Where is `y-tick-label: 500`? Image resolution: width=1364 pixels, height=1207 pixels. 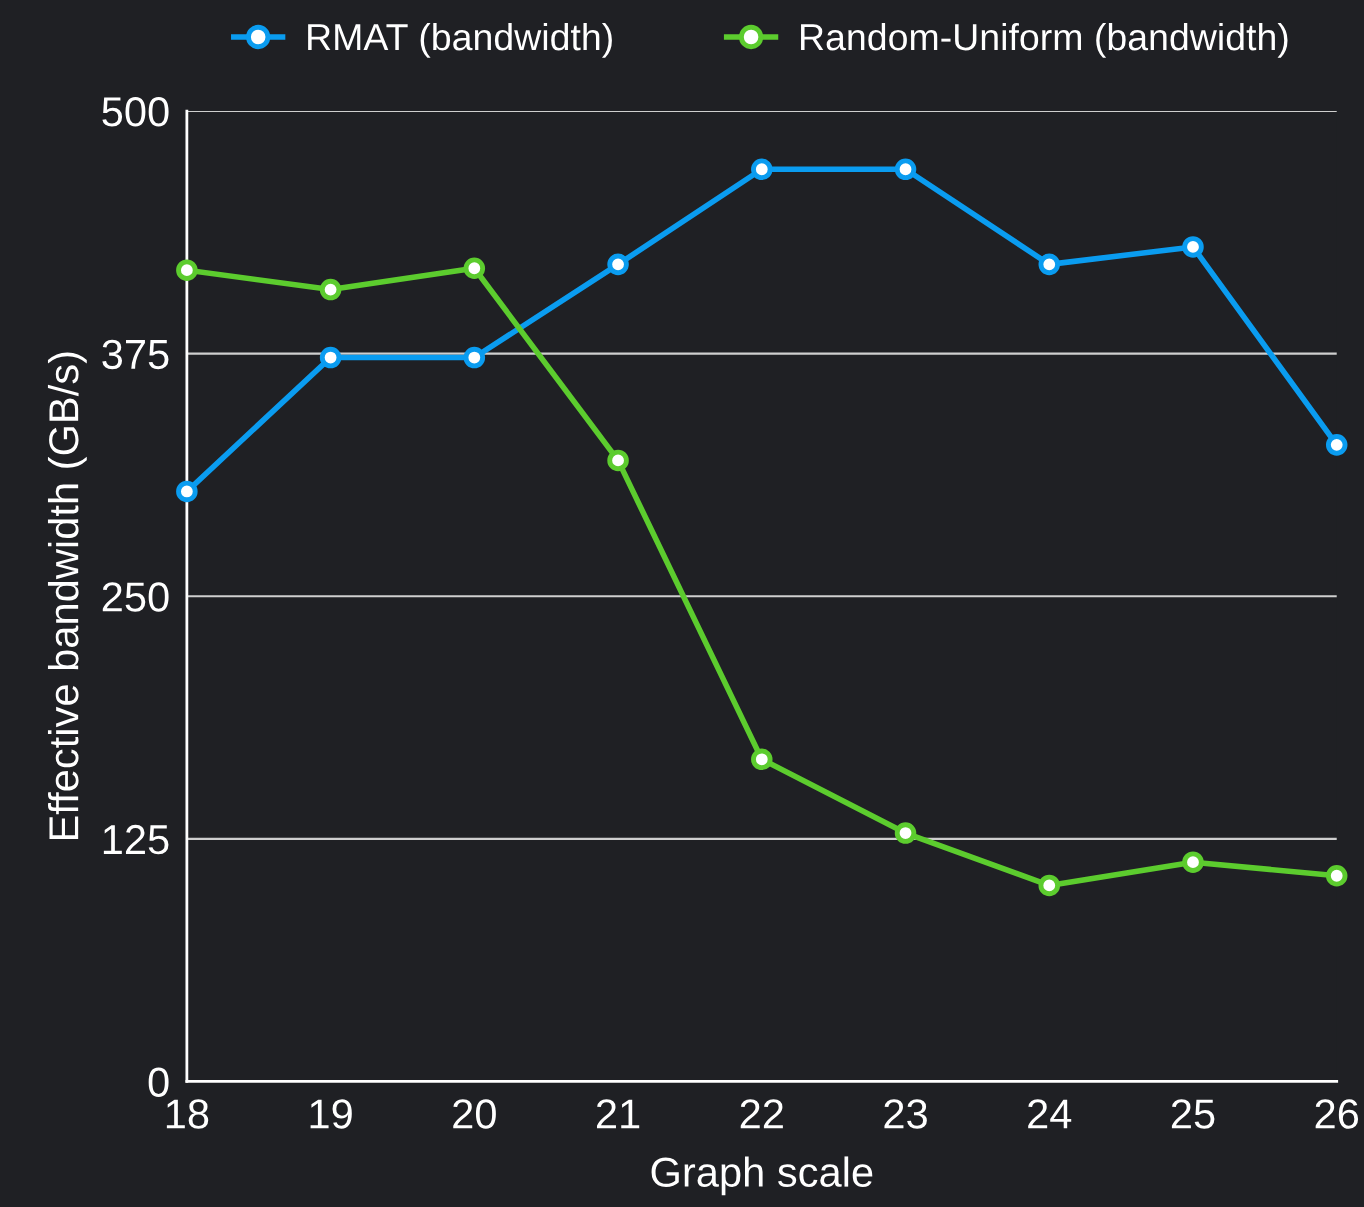
y-tick-label: 500 is located at coordinates (135, 112).